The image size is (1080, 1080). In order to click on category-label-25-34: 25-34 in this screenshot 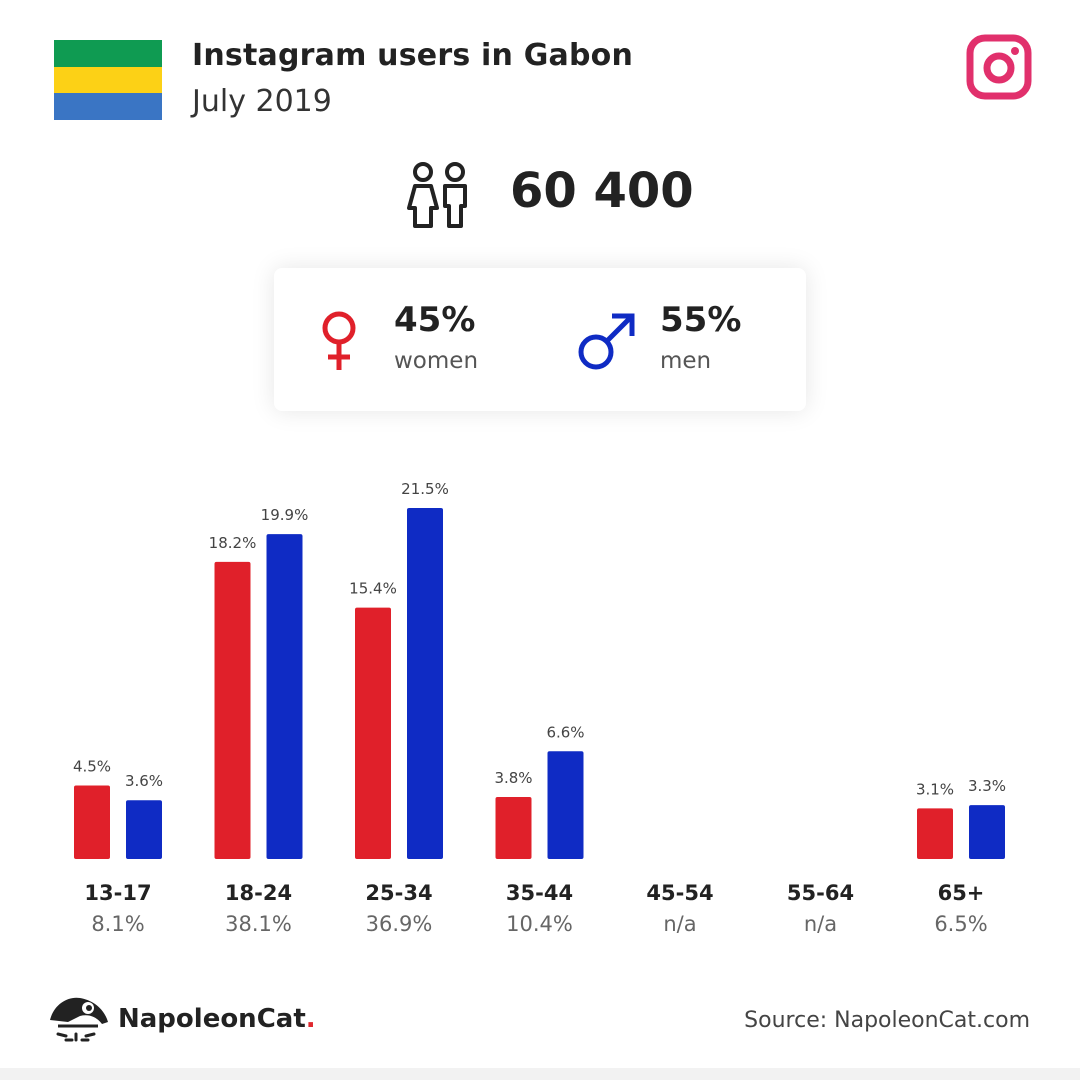, I will do `click(398, 893)`.